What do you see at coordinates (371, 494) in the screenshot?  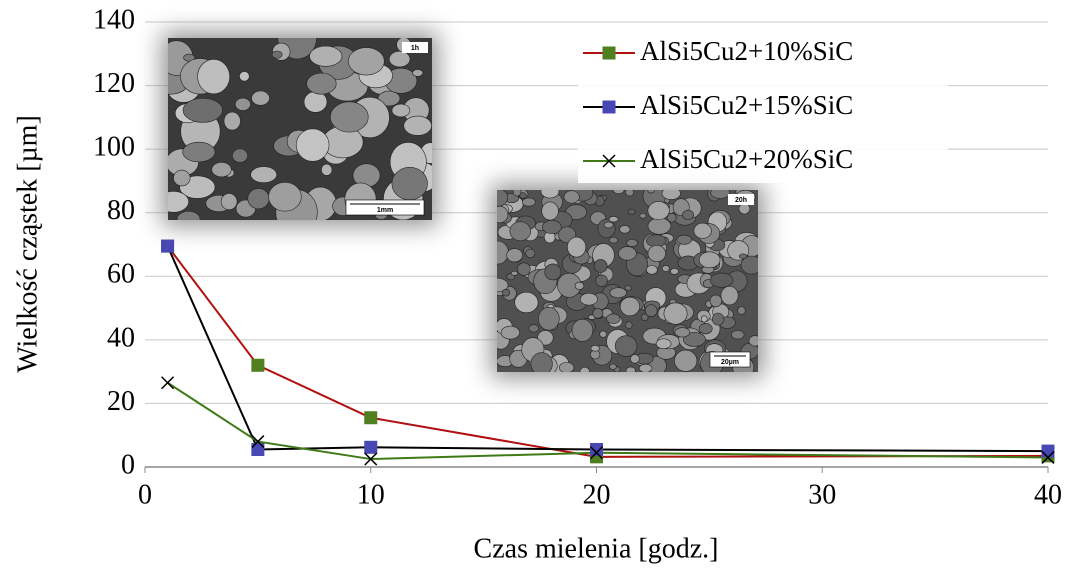 I see `x-tick-label: 10` at bounding box center [371, 494].